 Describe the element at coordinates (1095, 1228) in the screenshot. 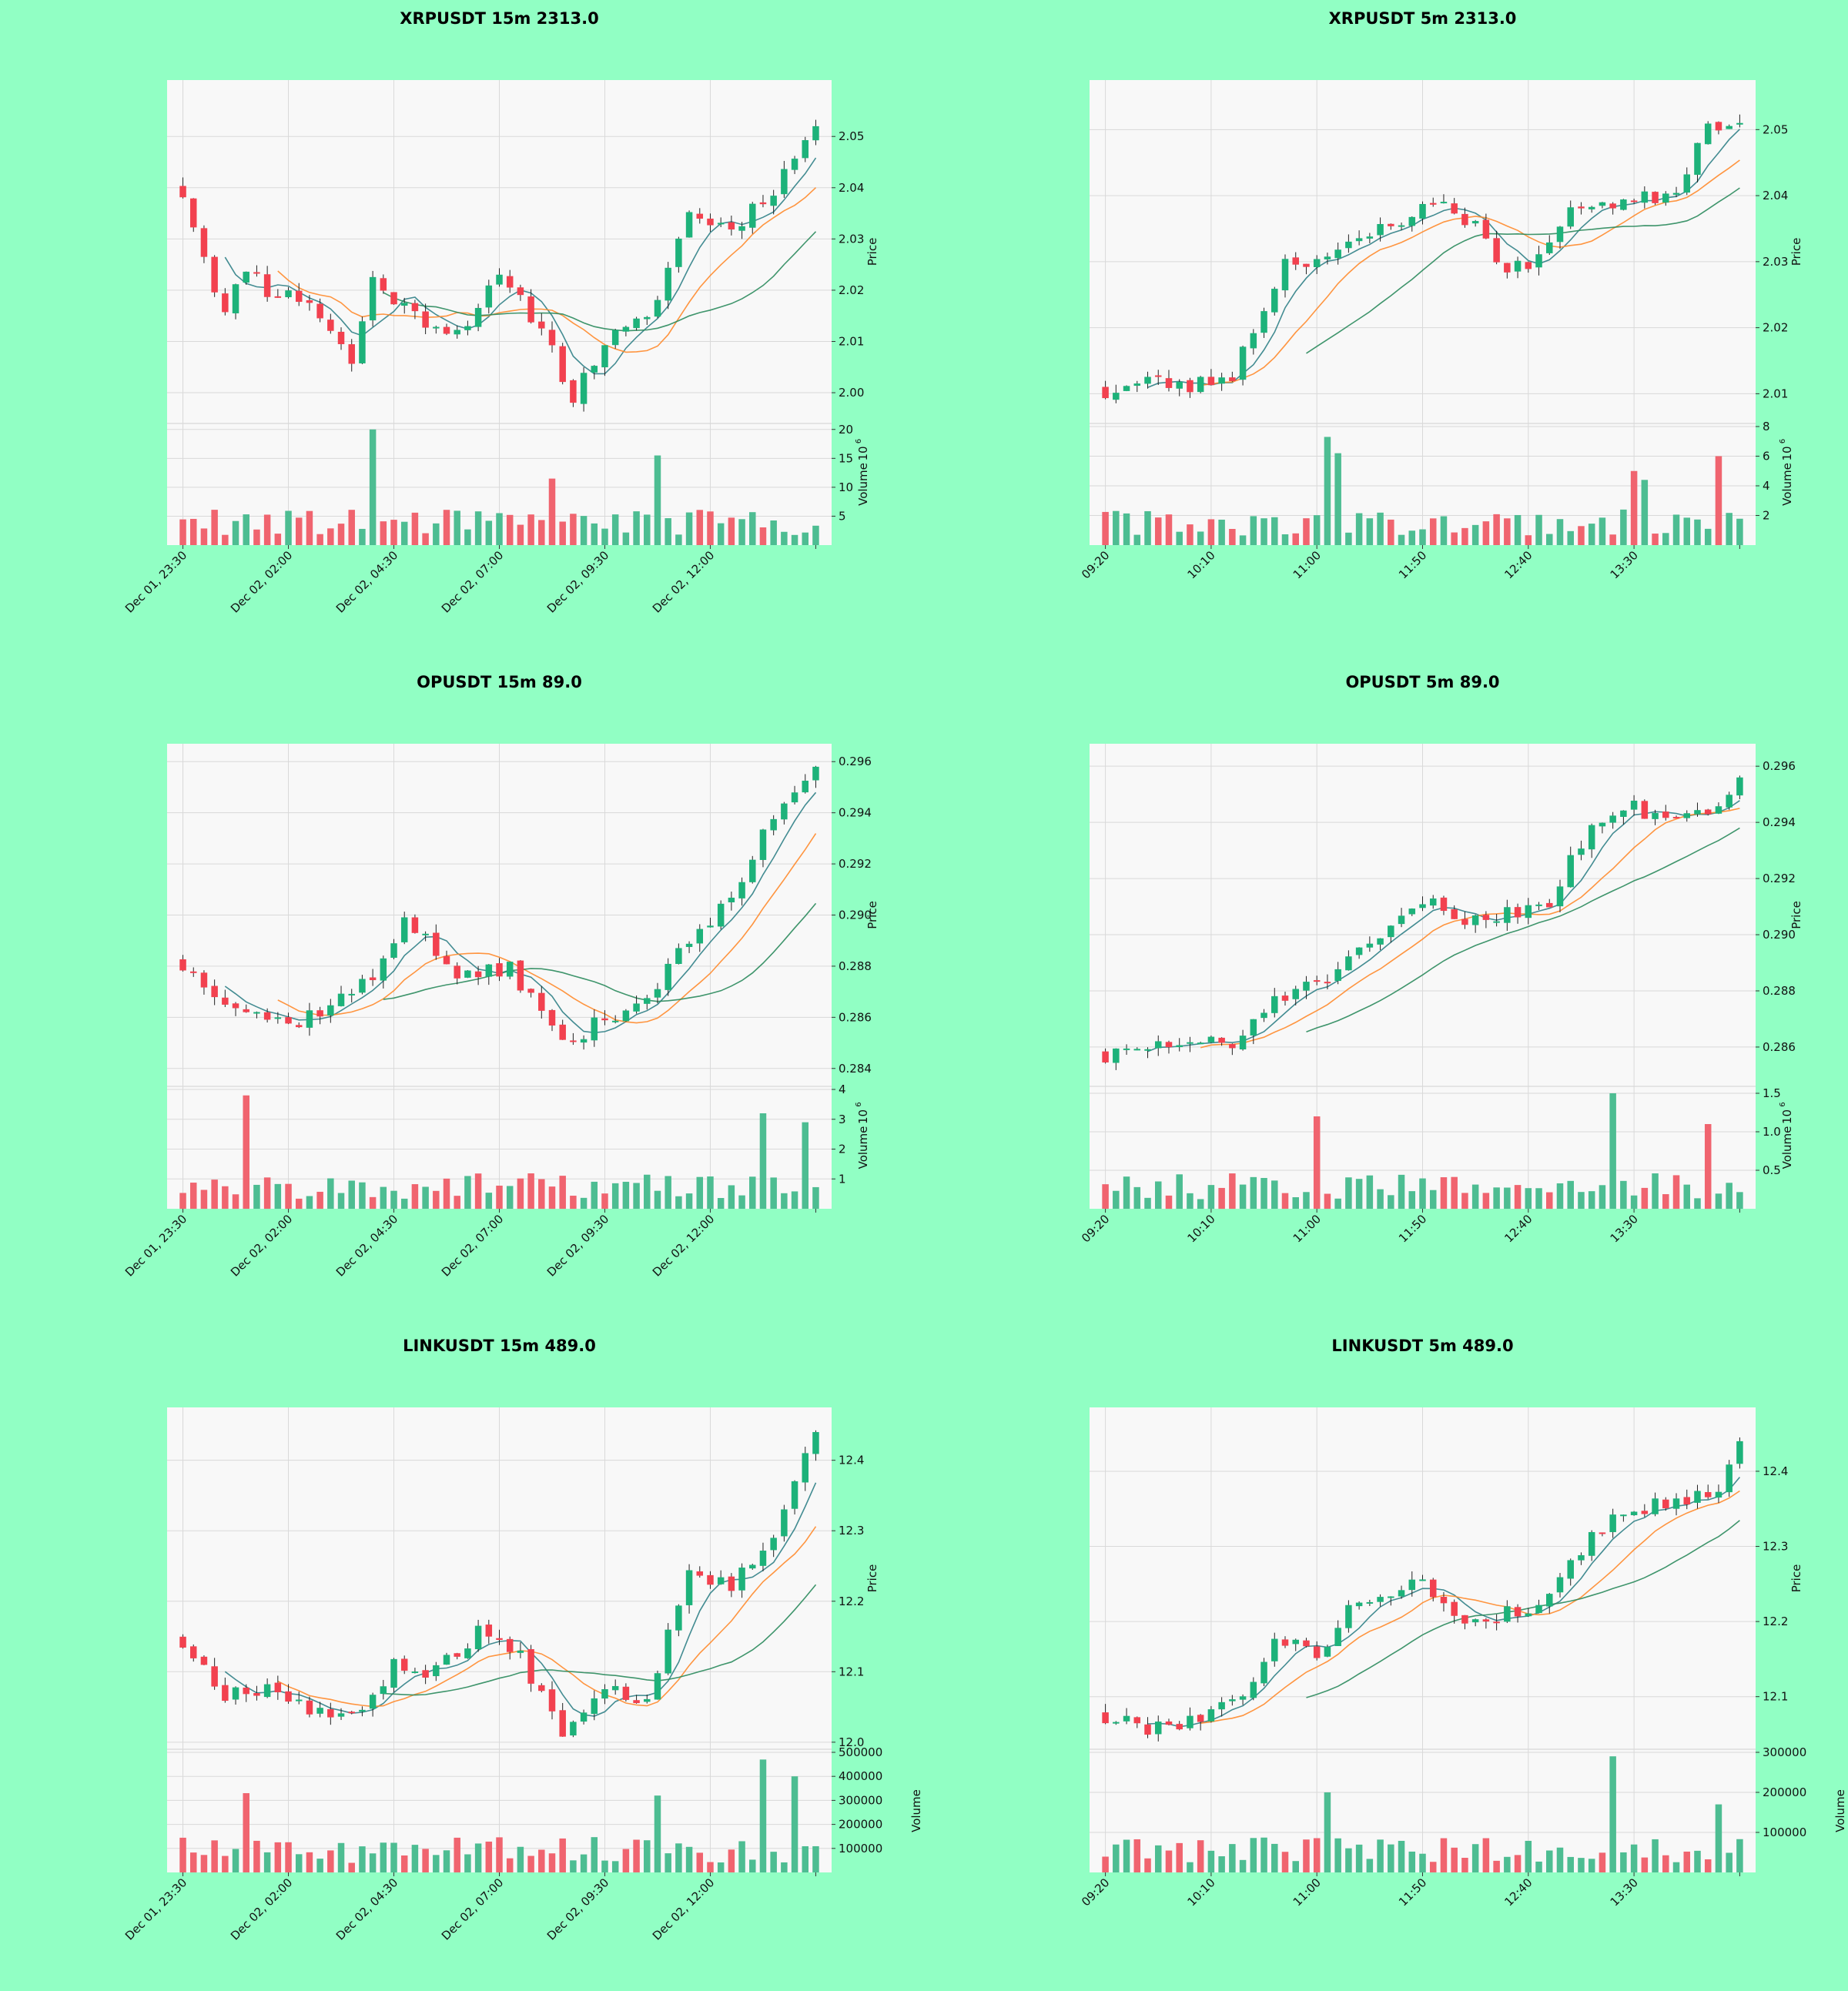

I see `x-tick-label: 09:20` at that location.